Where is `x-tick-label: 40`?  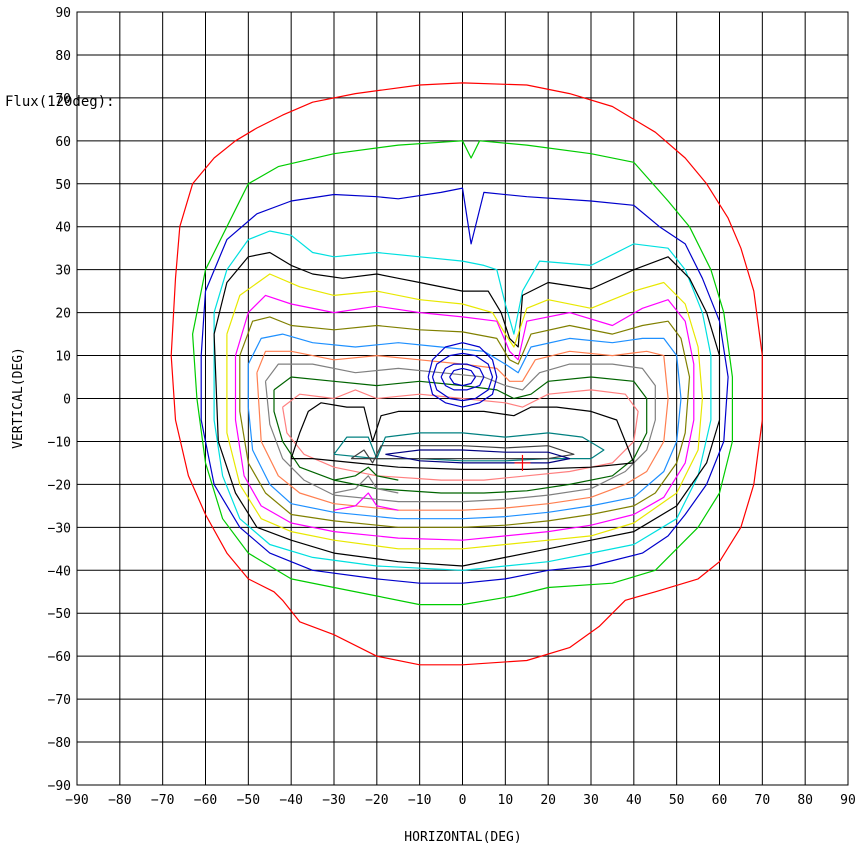
x-tick-label: 40 is located at coordinates (634, 800).